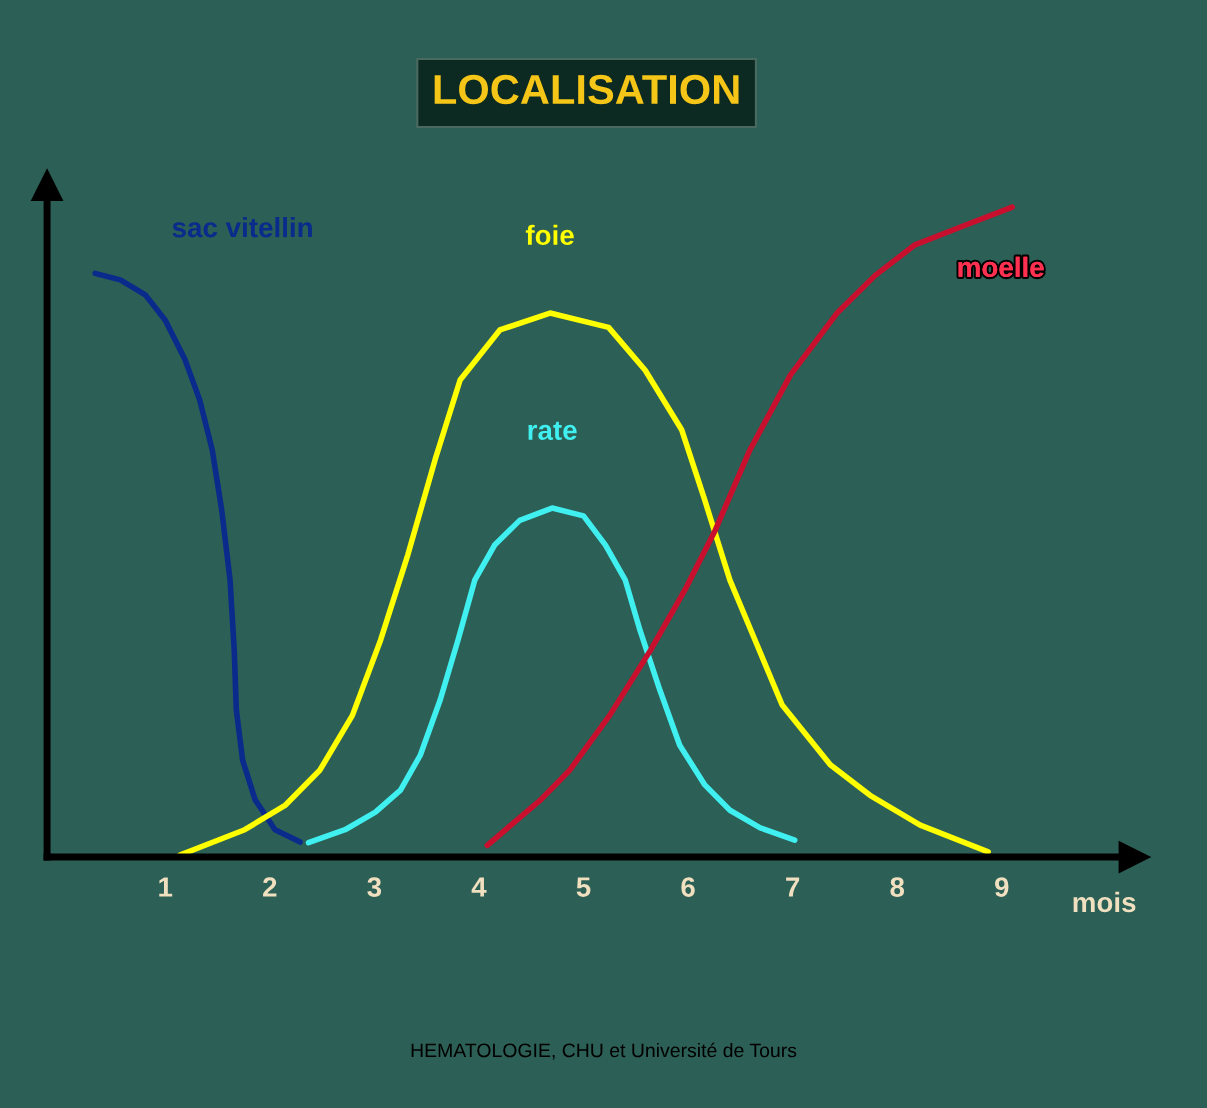  I want to click on x-tick-label: 7, so click(793, 887).